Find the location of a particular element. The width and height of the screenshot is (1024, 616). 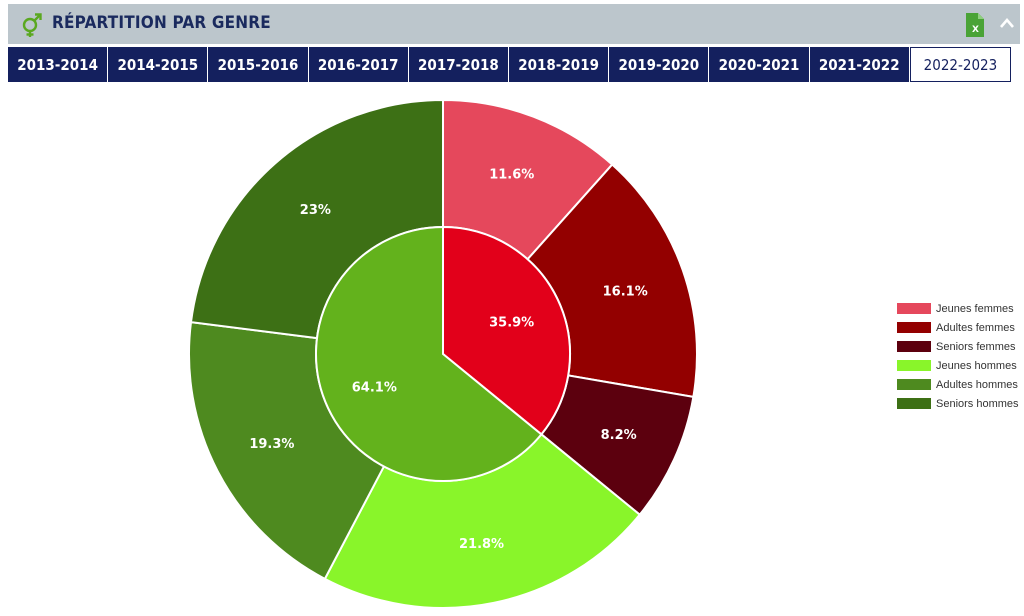

legend-label: Seniors femmes is located at coordinates (976, 346).